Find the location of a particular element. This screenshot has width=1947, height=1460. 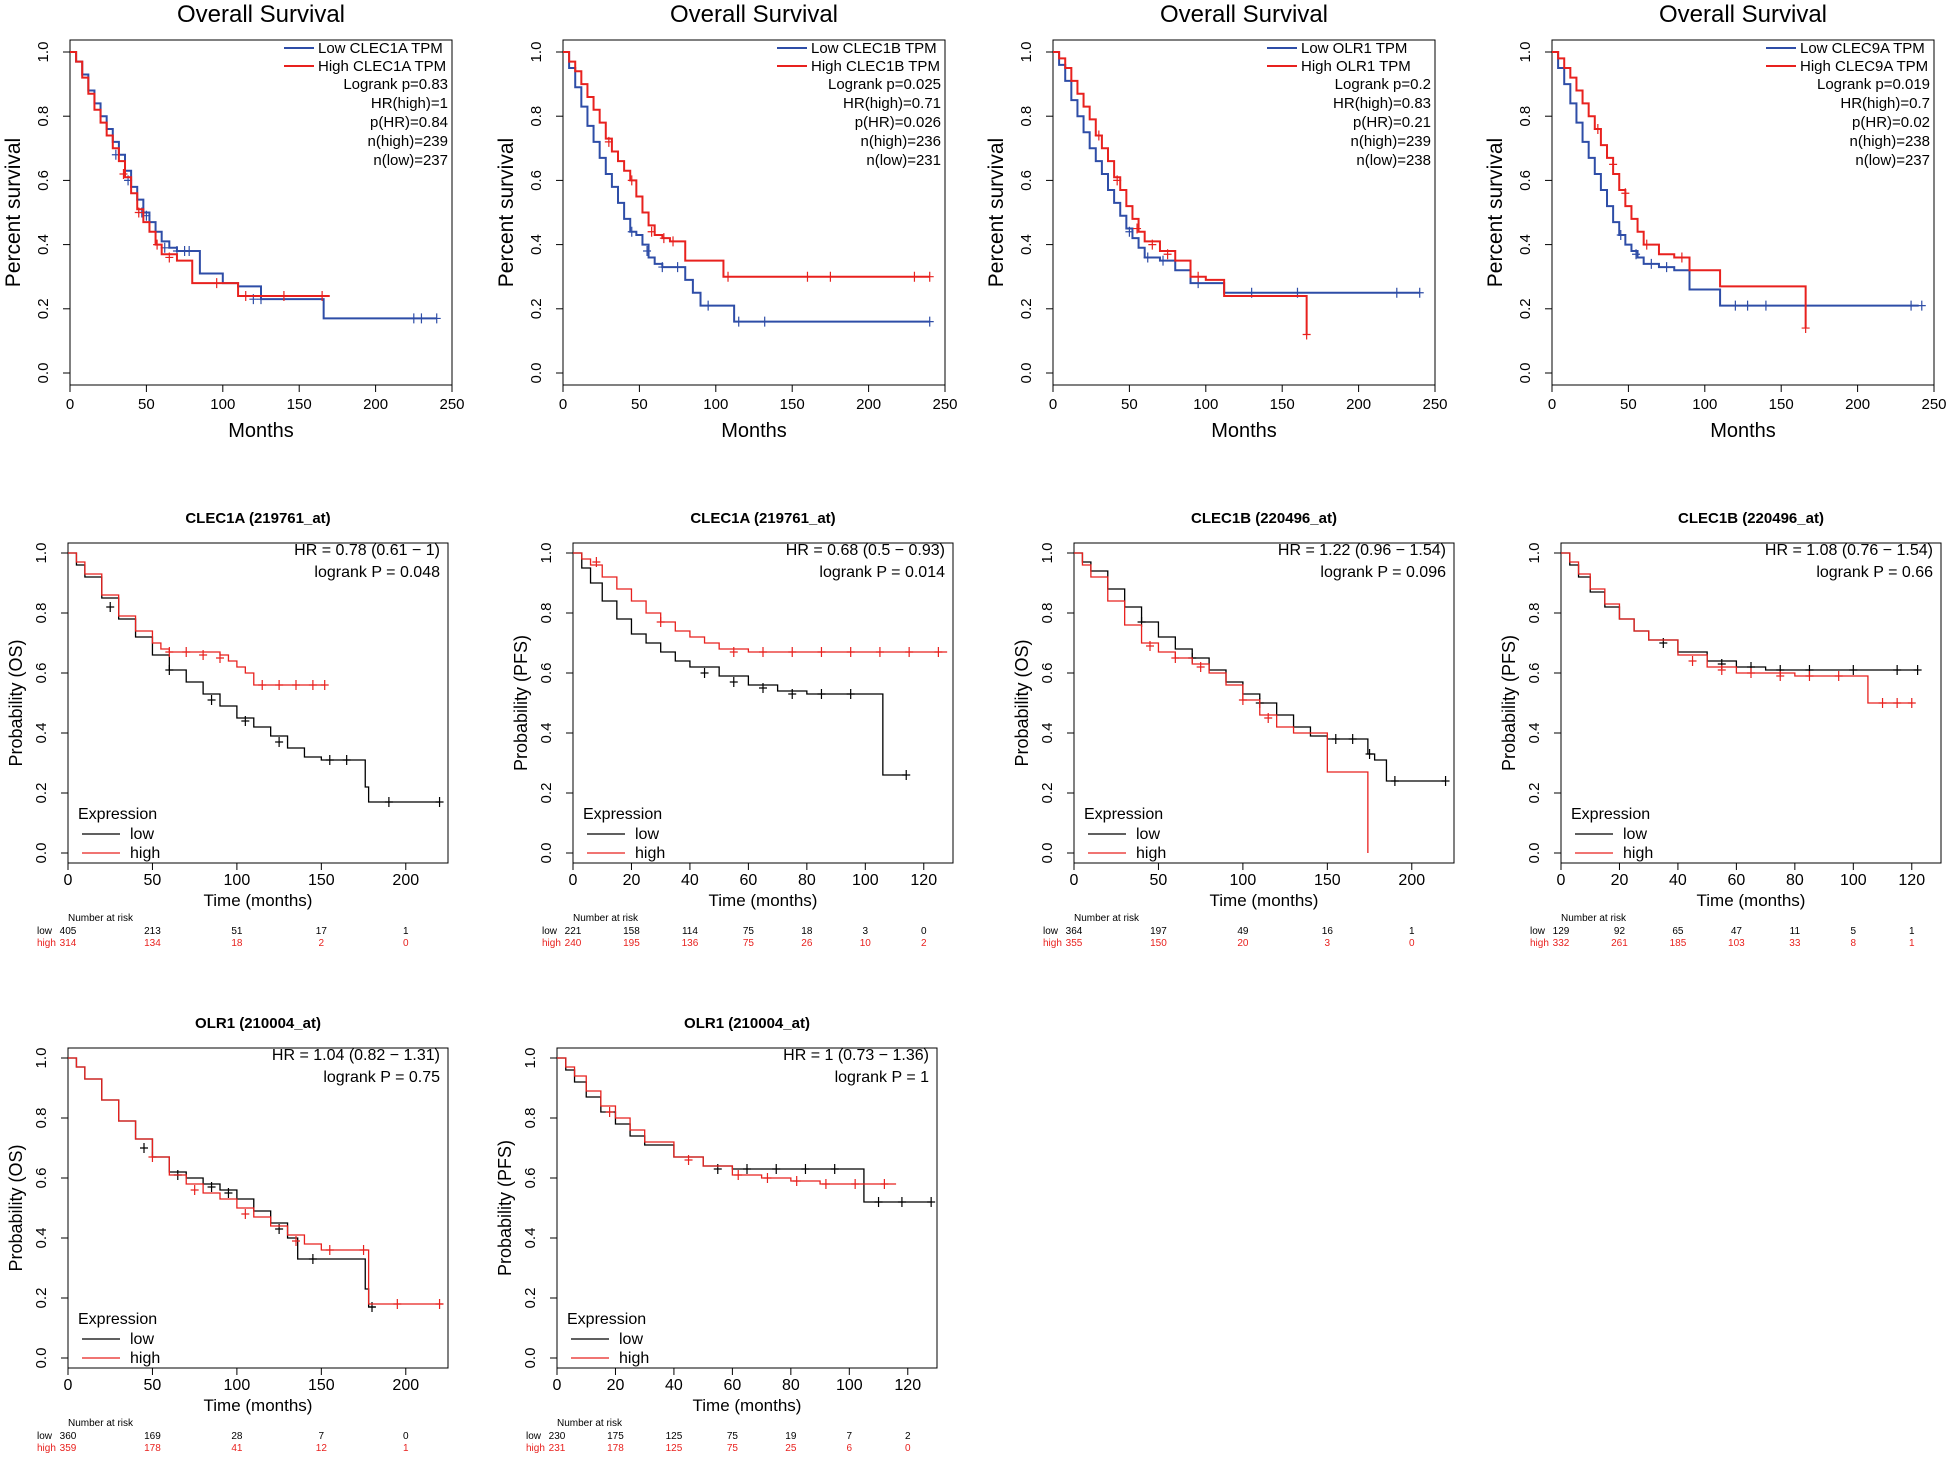

risk-count-low: 405 is located at coordinates (68, 931).